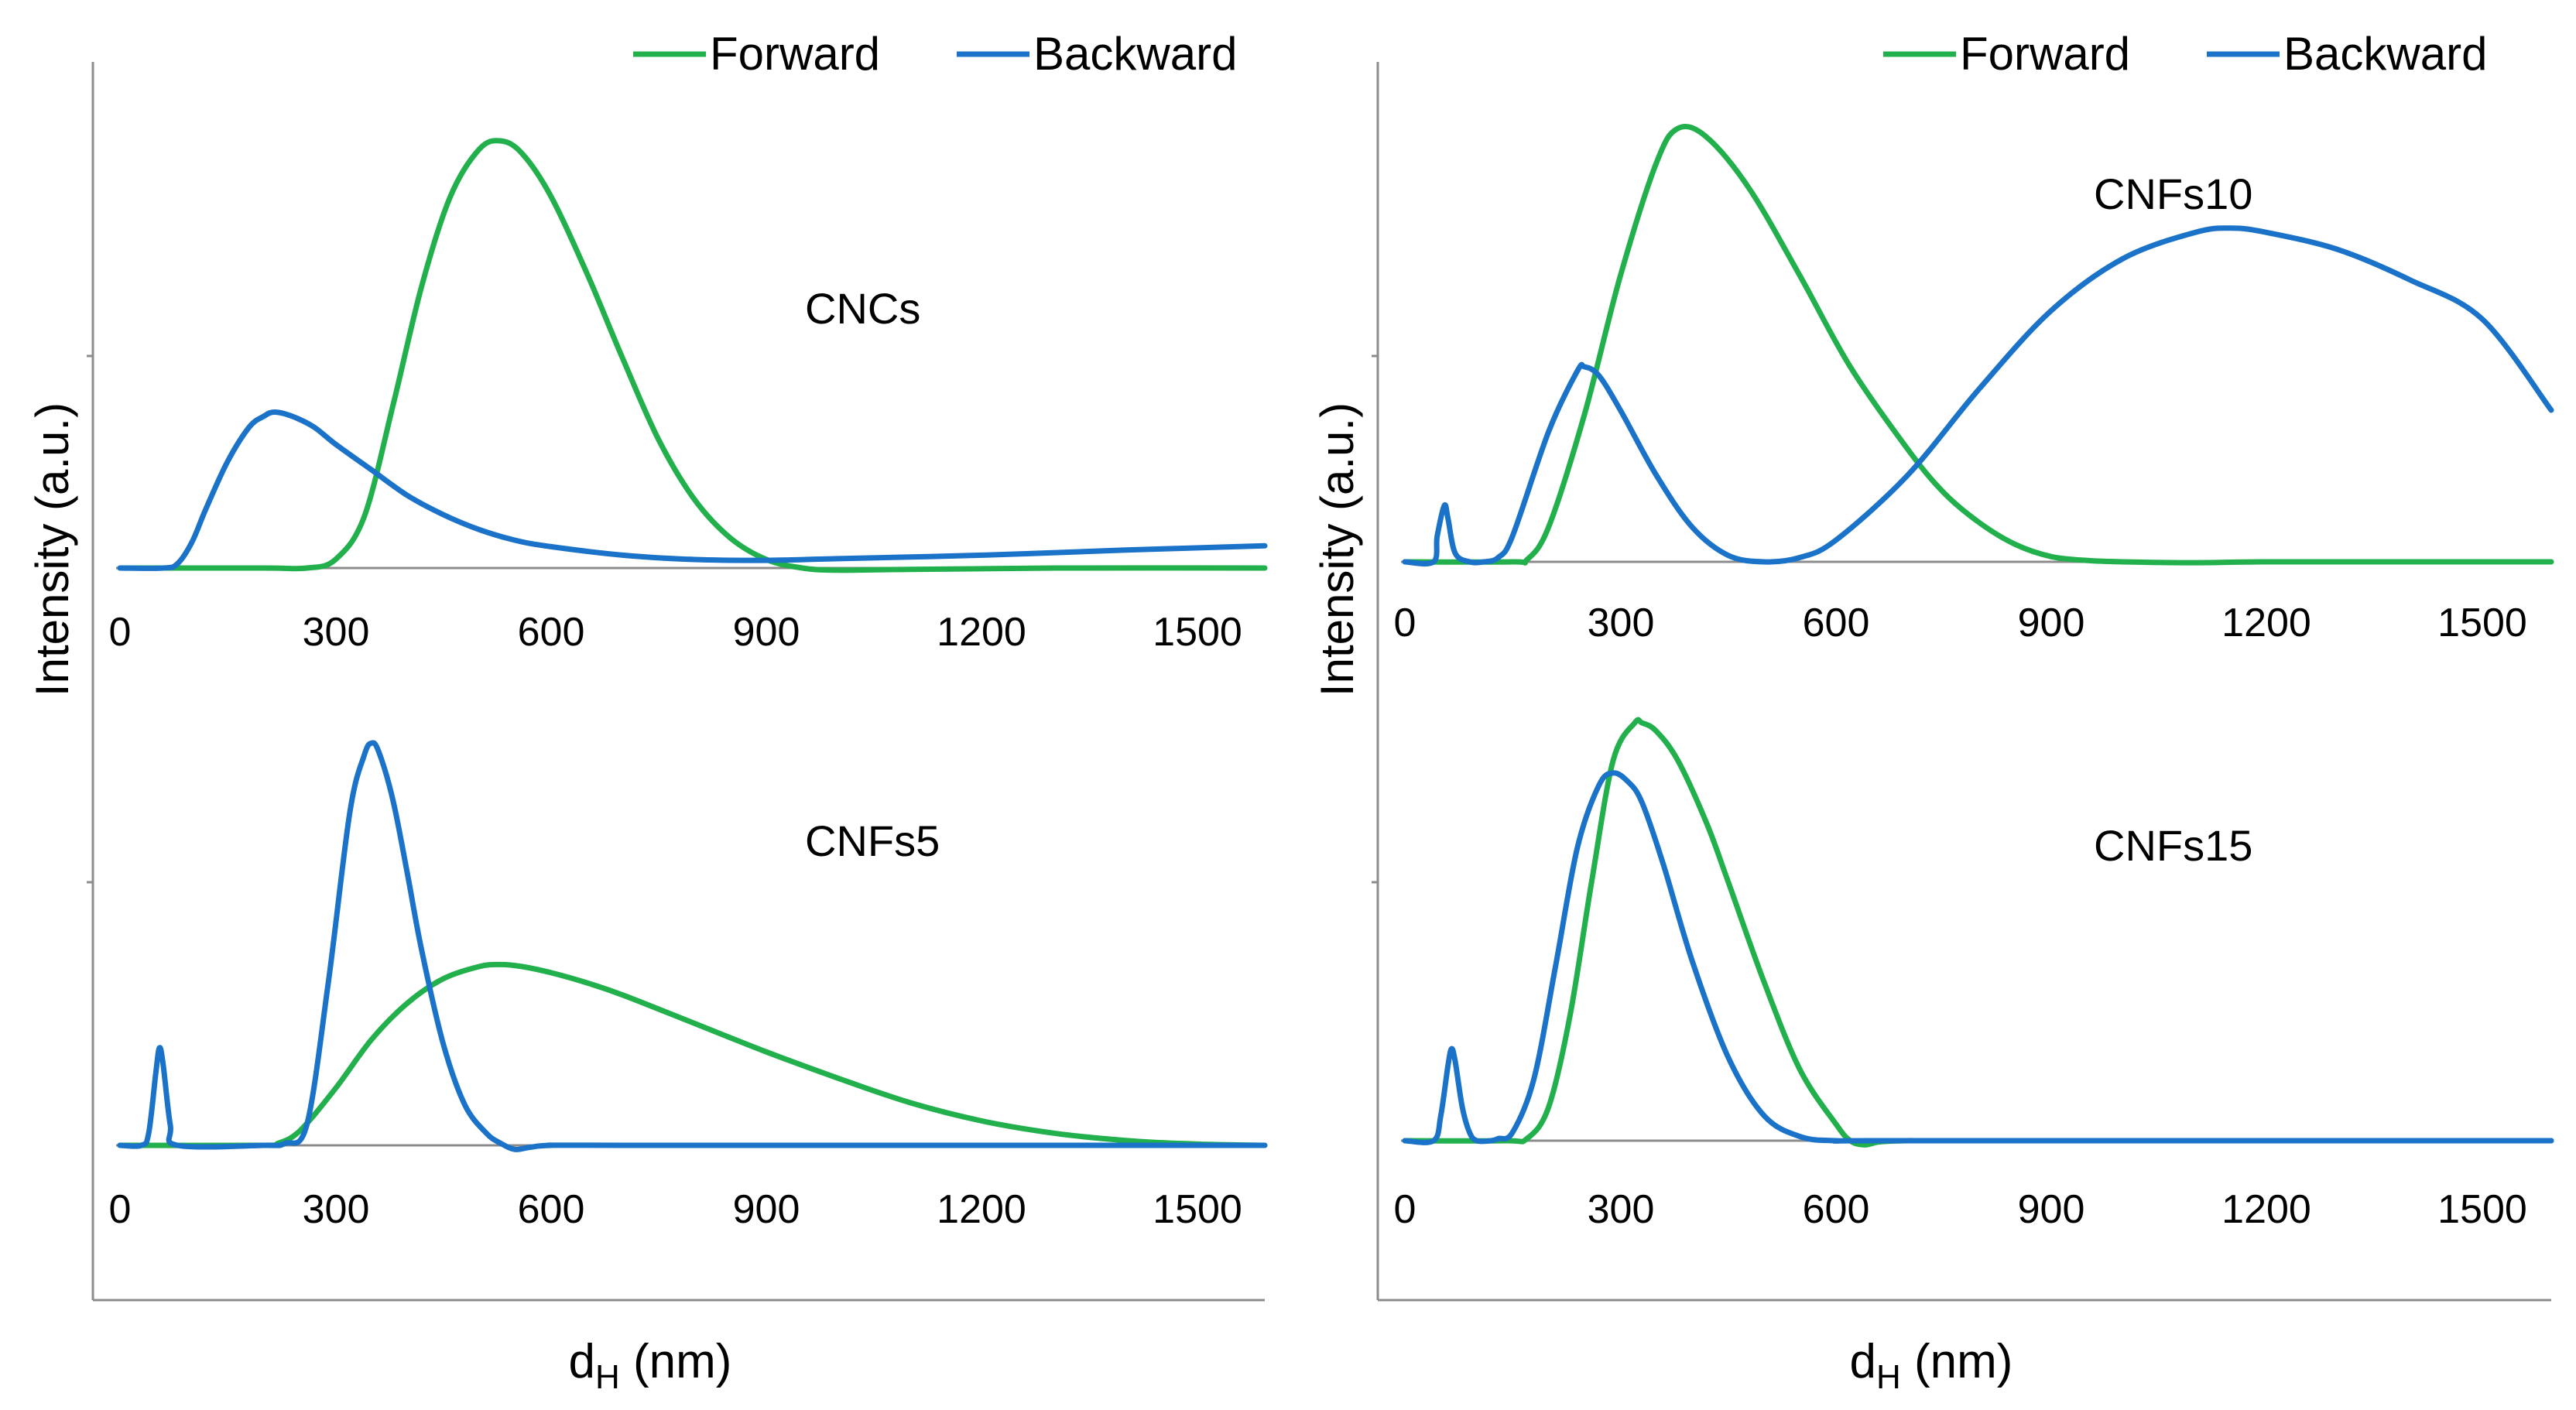  Describe the element at coordinates (2173, 193) in the screenshot. I see `panel-label-cnfs10: CNFs10` at that location.